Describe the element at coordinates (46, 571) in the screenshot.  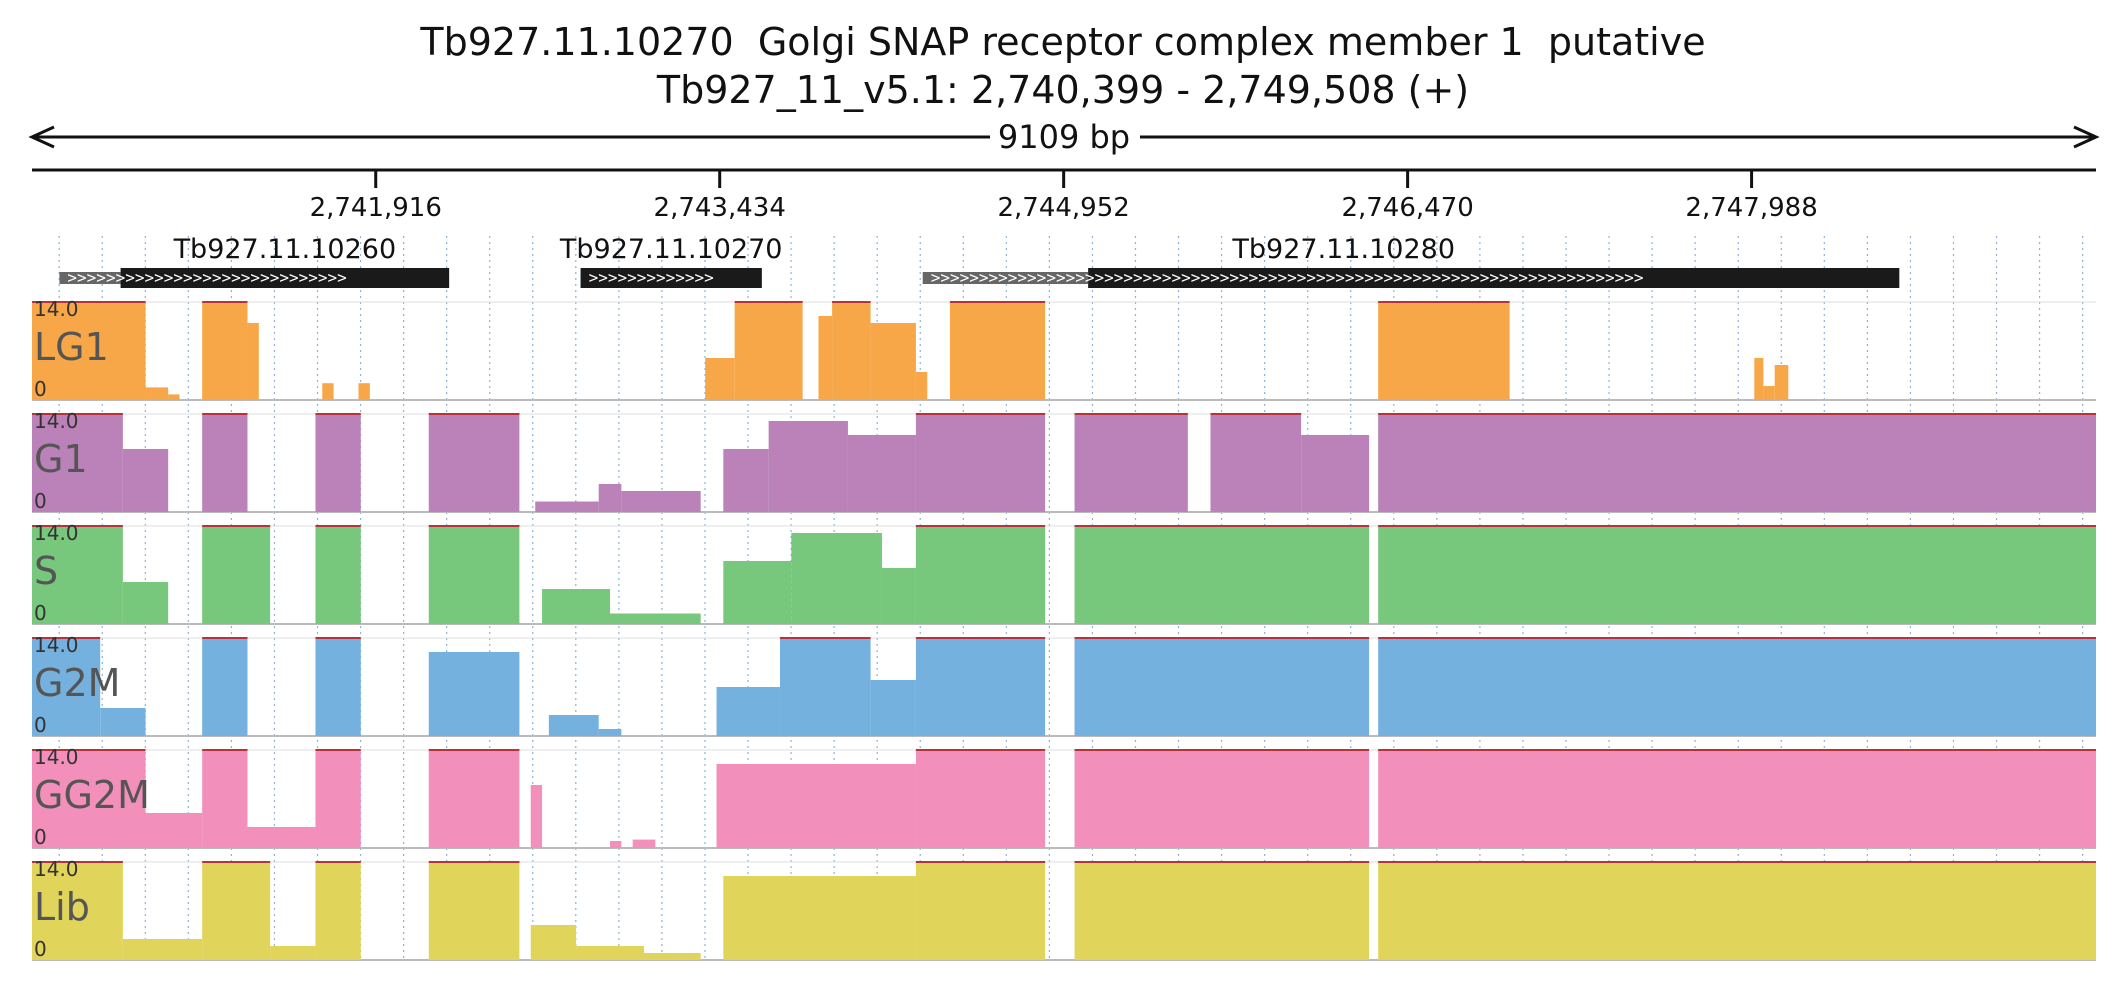
I see `track-name-s: S` at that location.